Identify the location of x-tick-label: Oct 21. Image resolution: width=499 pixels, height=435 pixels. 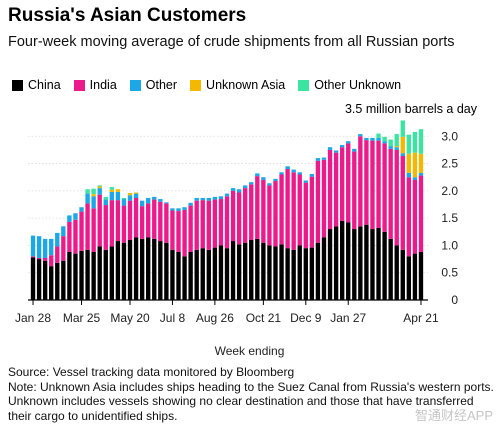
(264, 318).